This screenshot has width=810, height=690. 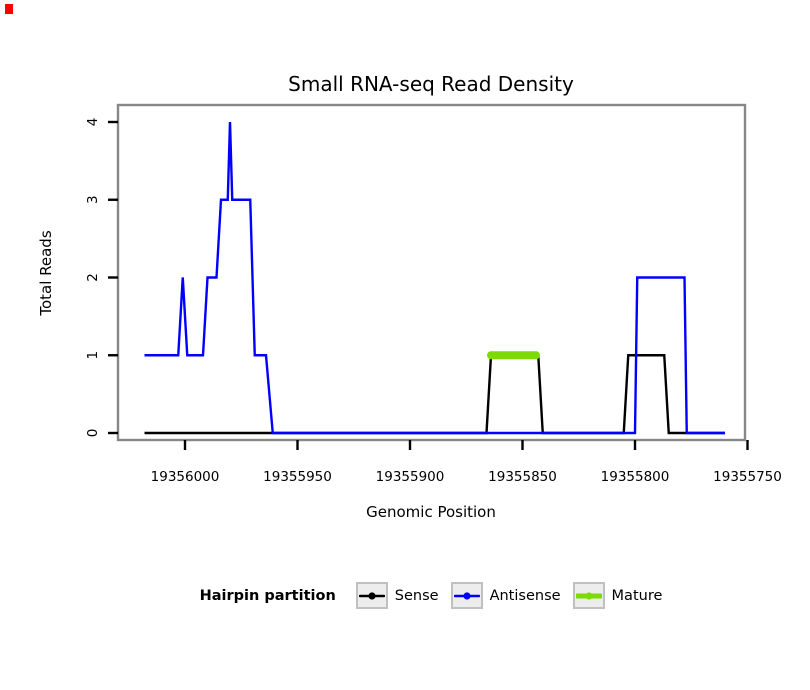 I want to click on x-axis-label: Genomic Position, so click(x=431, y=512).